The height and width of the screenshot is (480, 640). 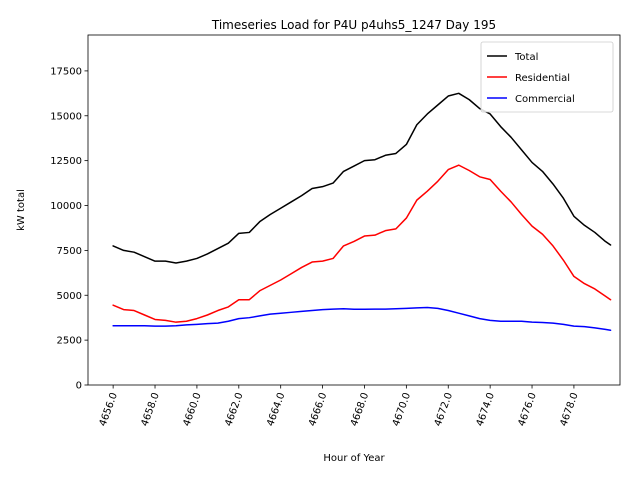 I want to click on legend-box, so click(x=547, y=77).